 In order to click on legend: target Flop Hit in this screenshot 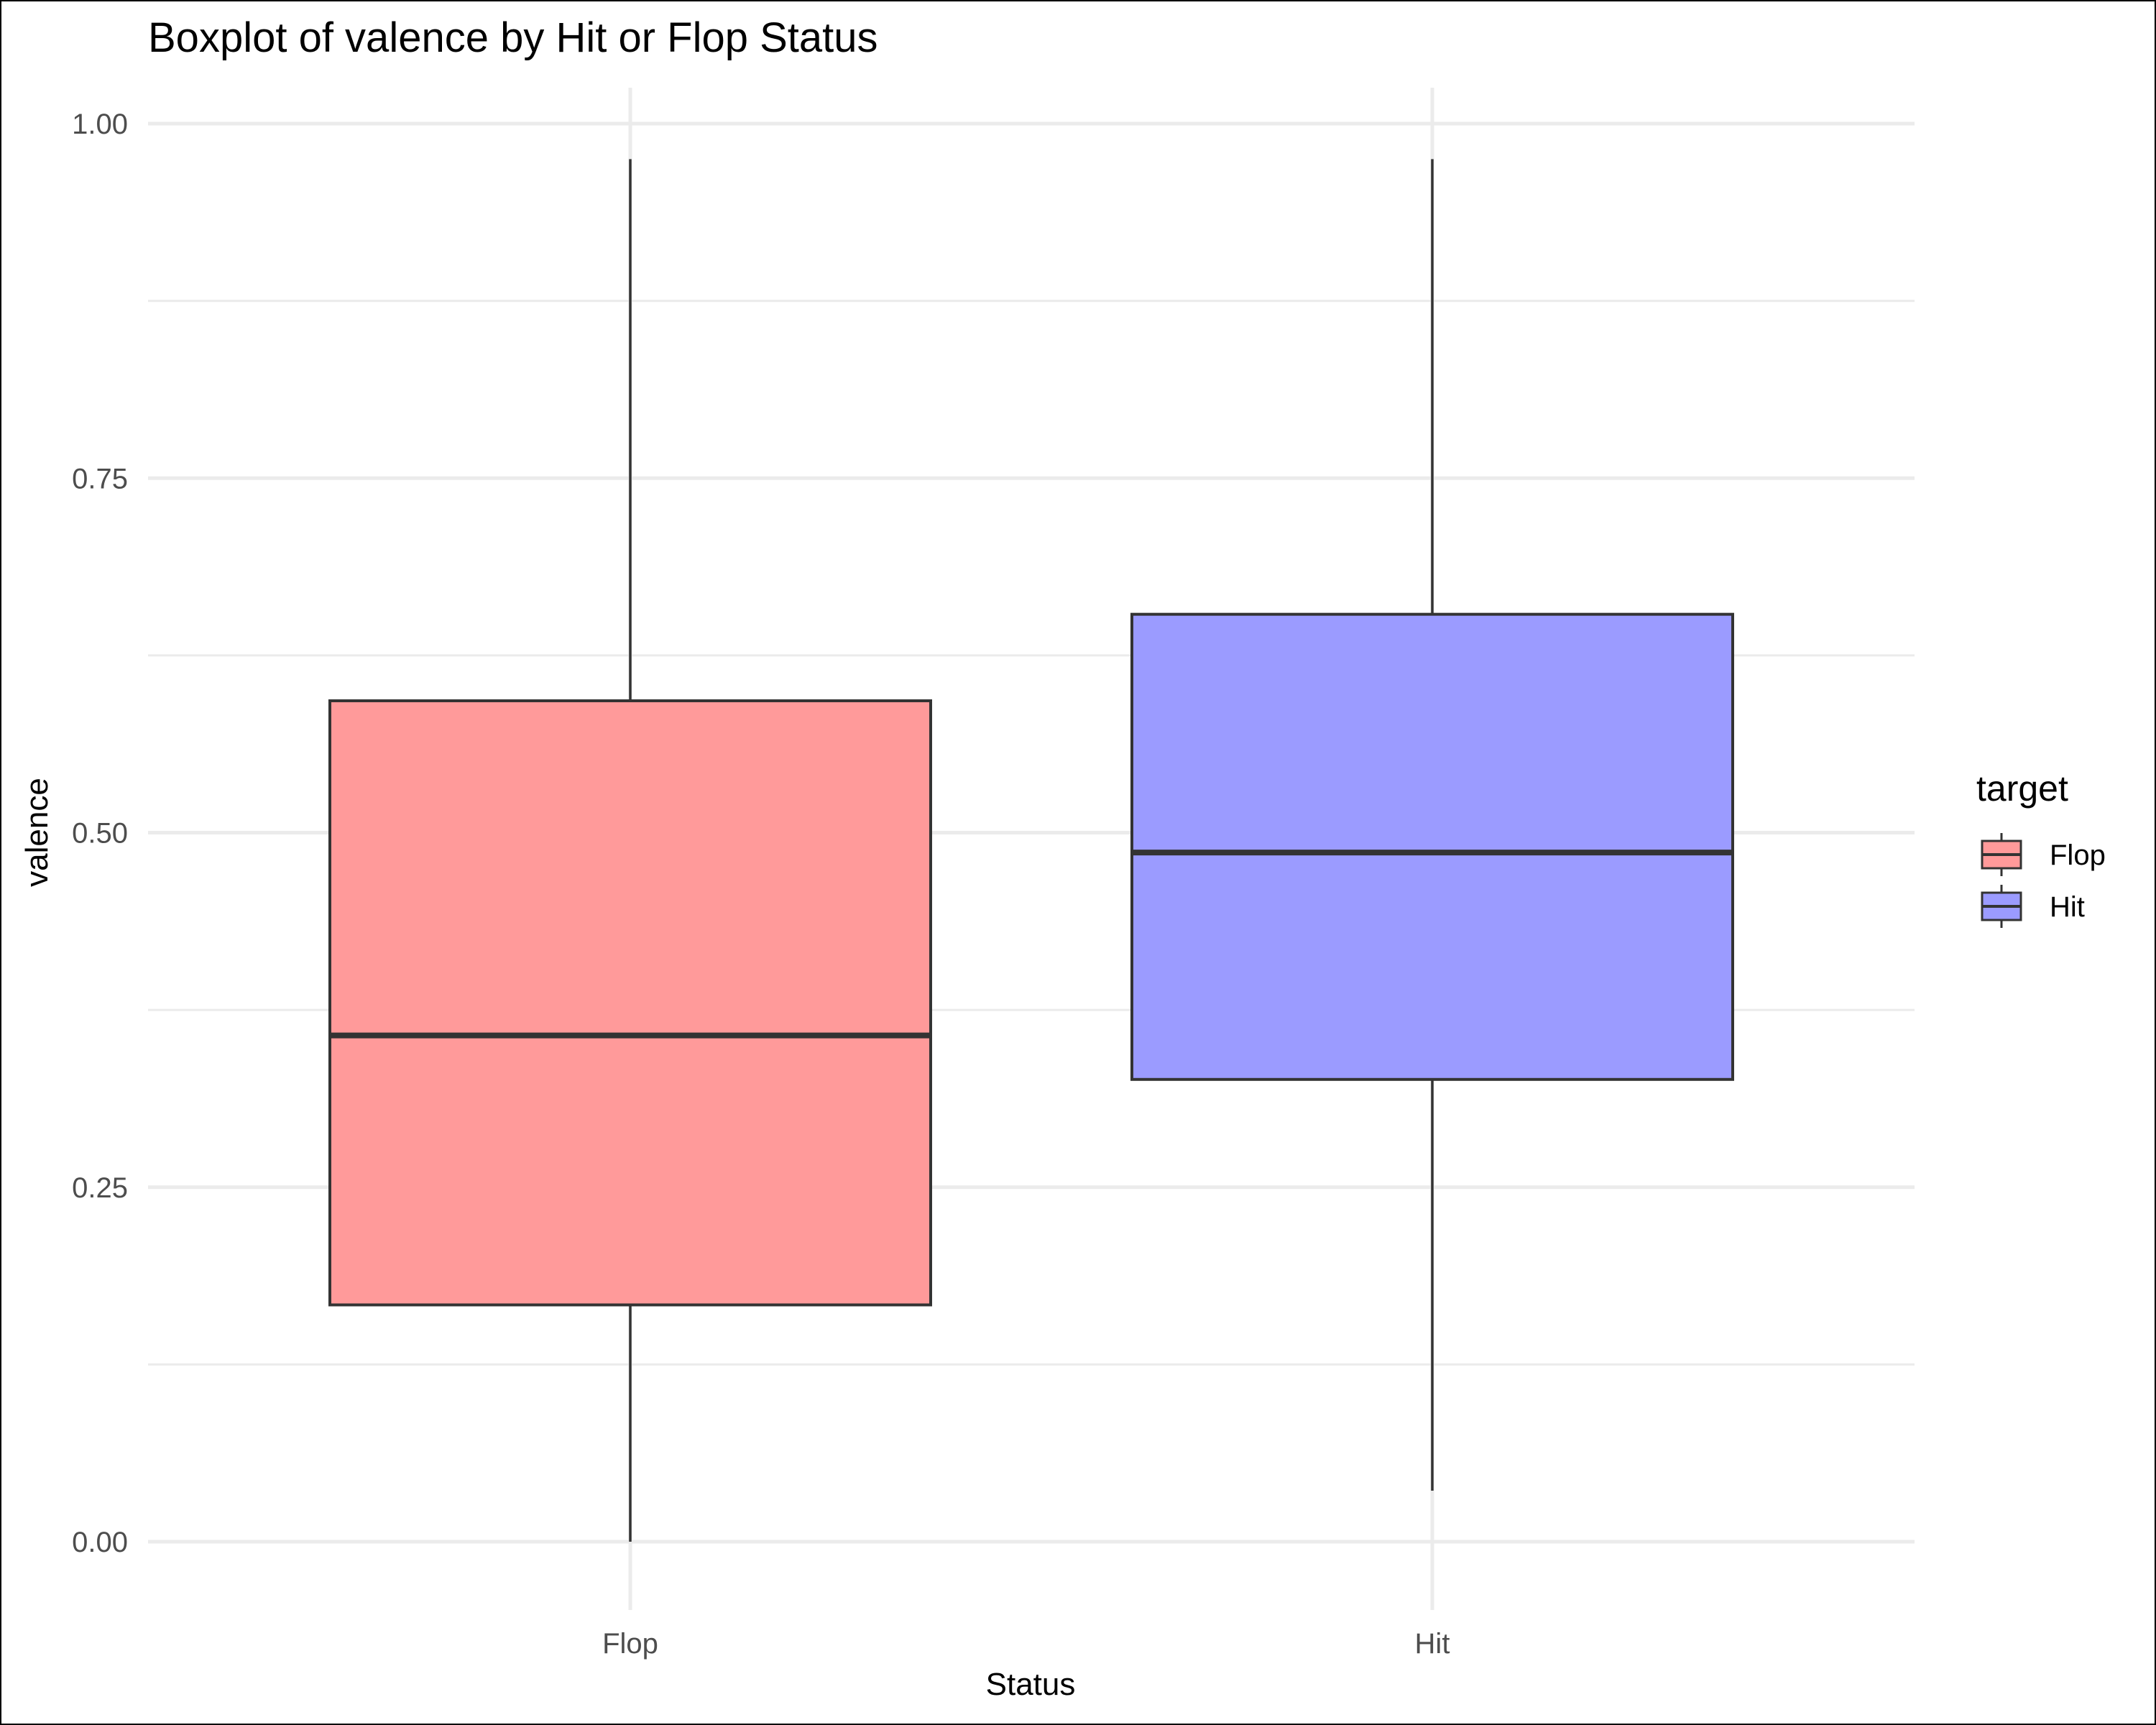, I will do `click(2041, 848)`.